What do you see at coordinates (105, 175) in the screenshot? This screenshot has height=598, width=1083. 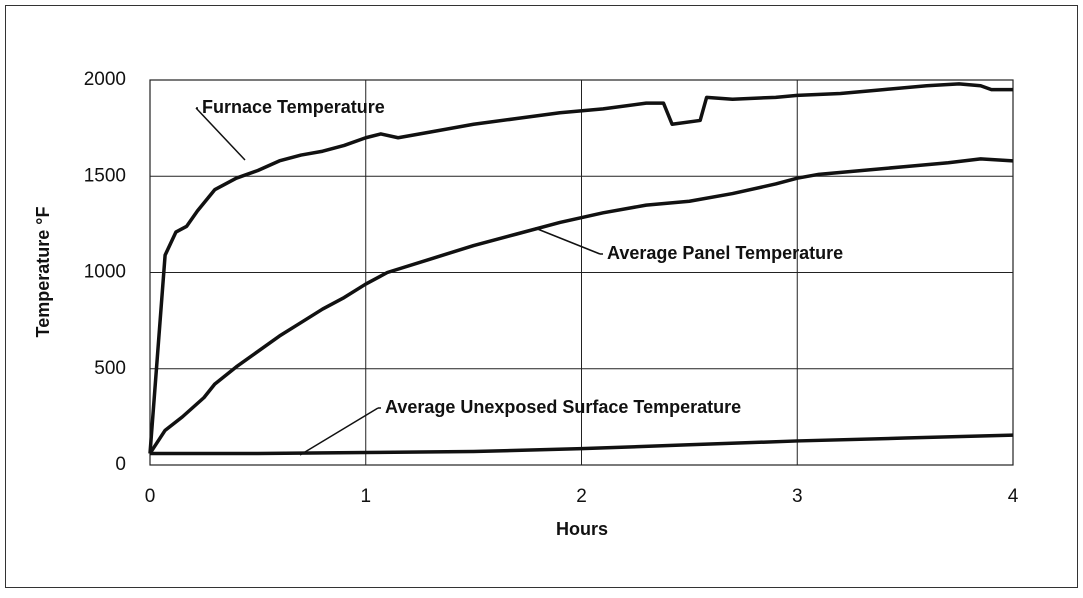 I see `y-tick-label: 1500` at bounding box center [105, 175].